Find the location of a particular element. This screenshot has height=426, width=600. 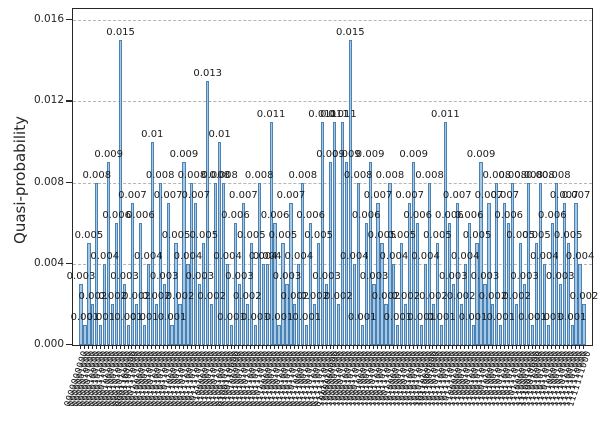

bar-value-label: 0.009 is located at coordinates (414, 155).